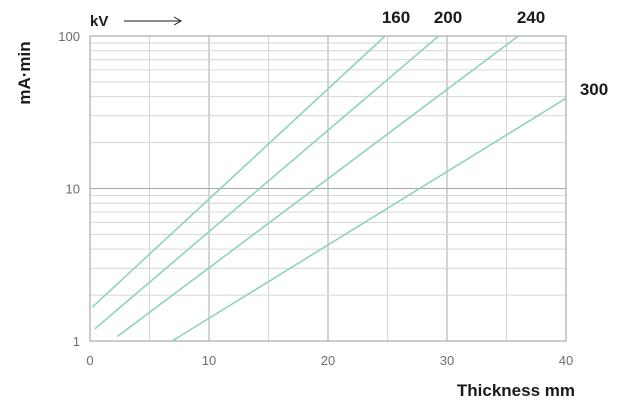  Describe the element at coordinates (594, 89) in the screenshot. I see `series-label-300: 300` at that location.